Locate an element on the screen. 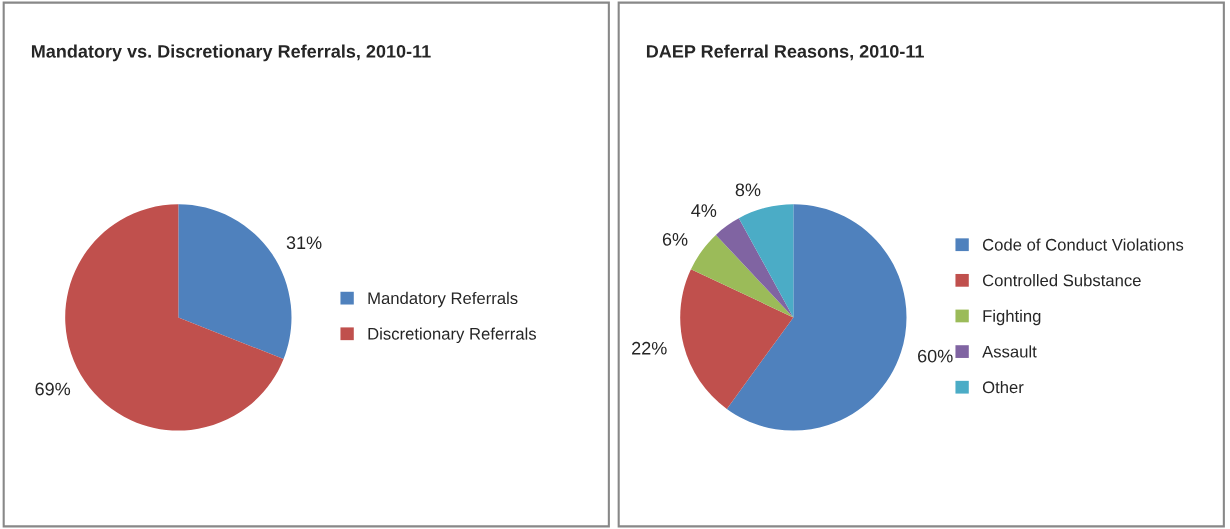  data-label: 8% is located at coordinates (748, 190).